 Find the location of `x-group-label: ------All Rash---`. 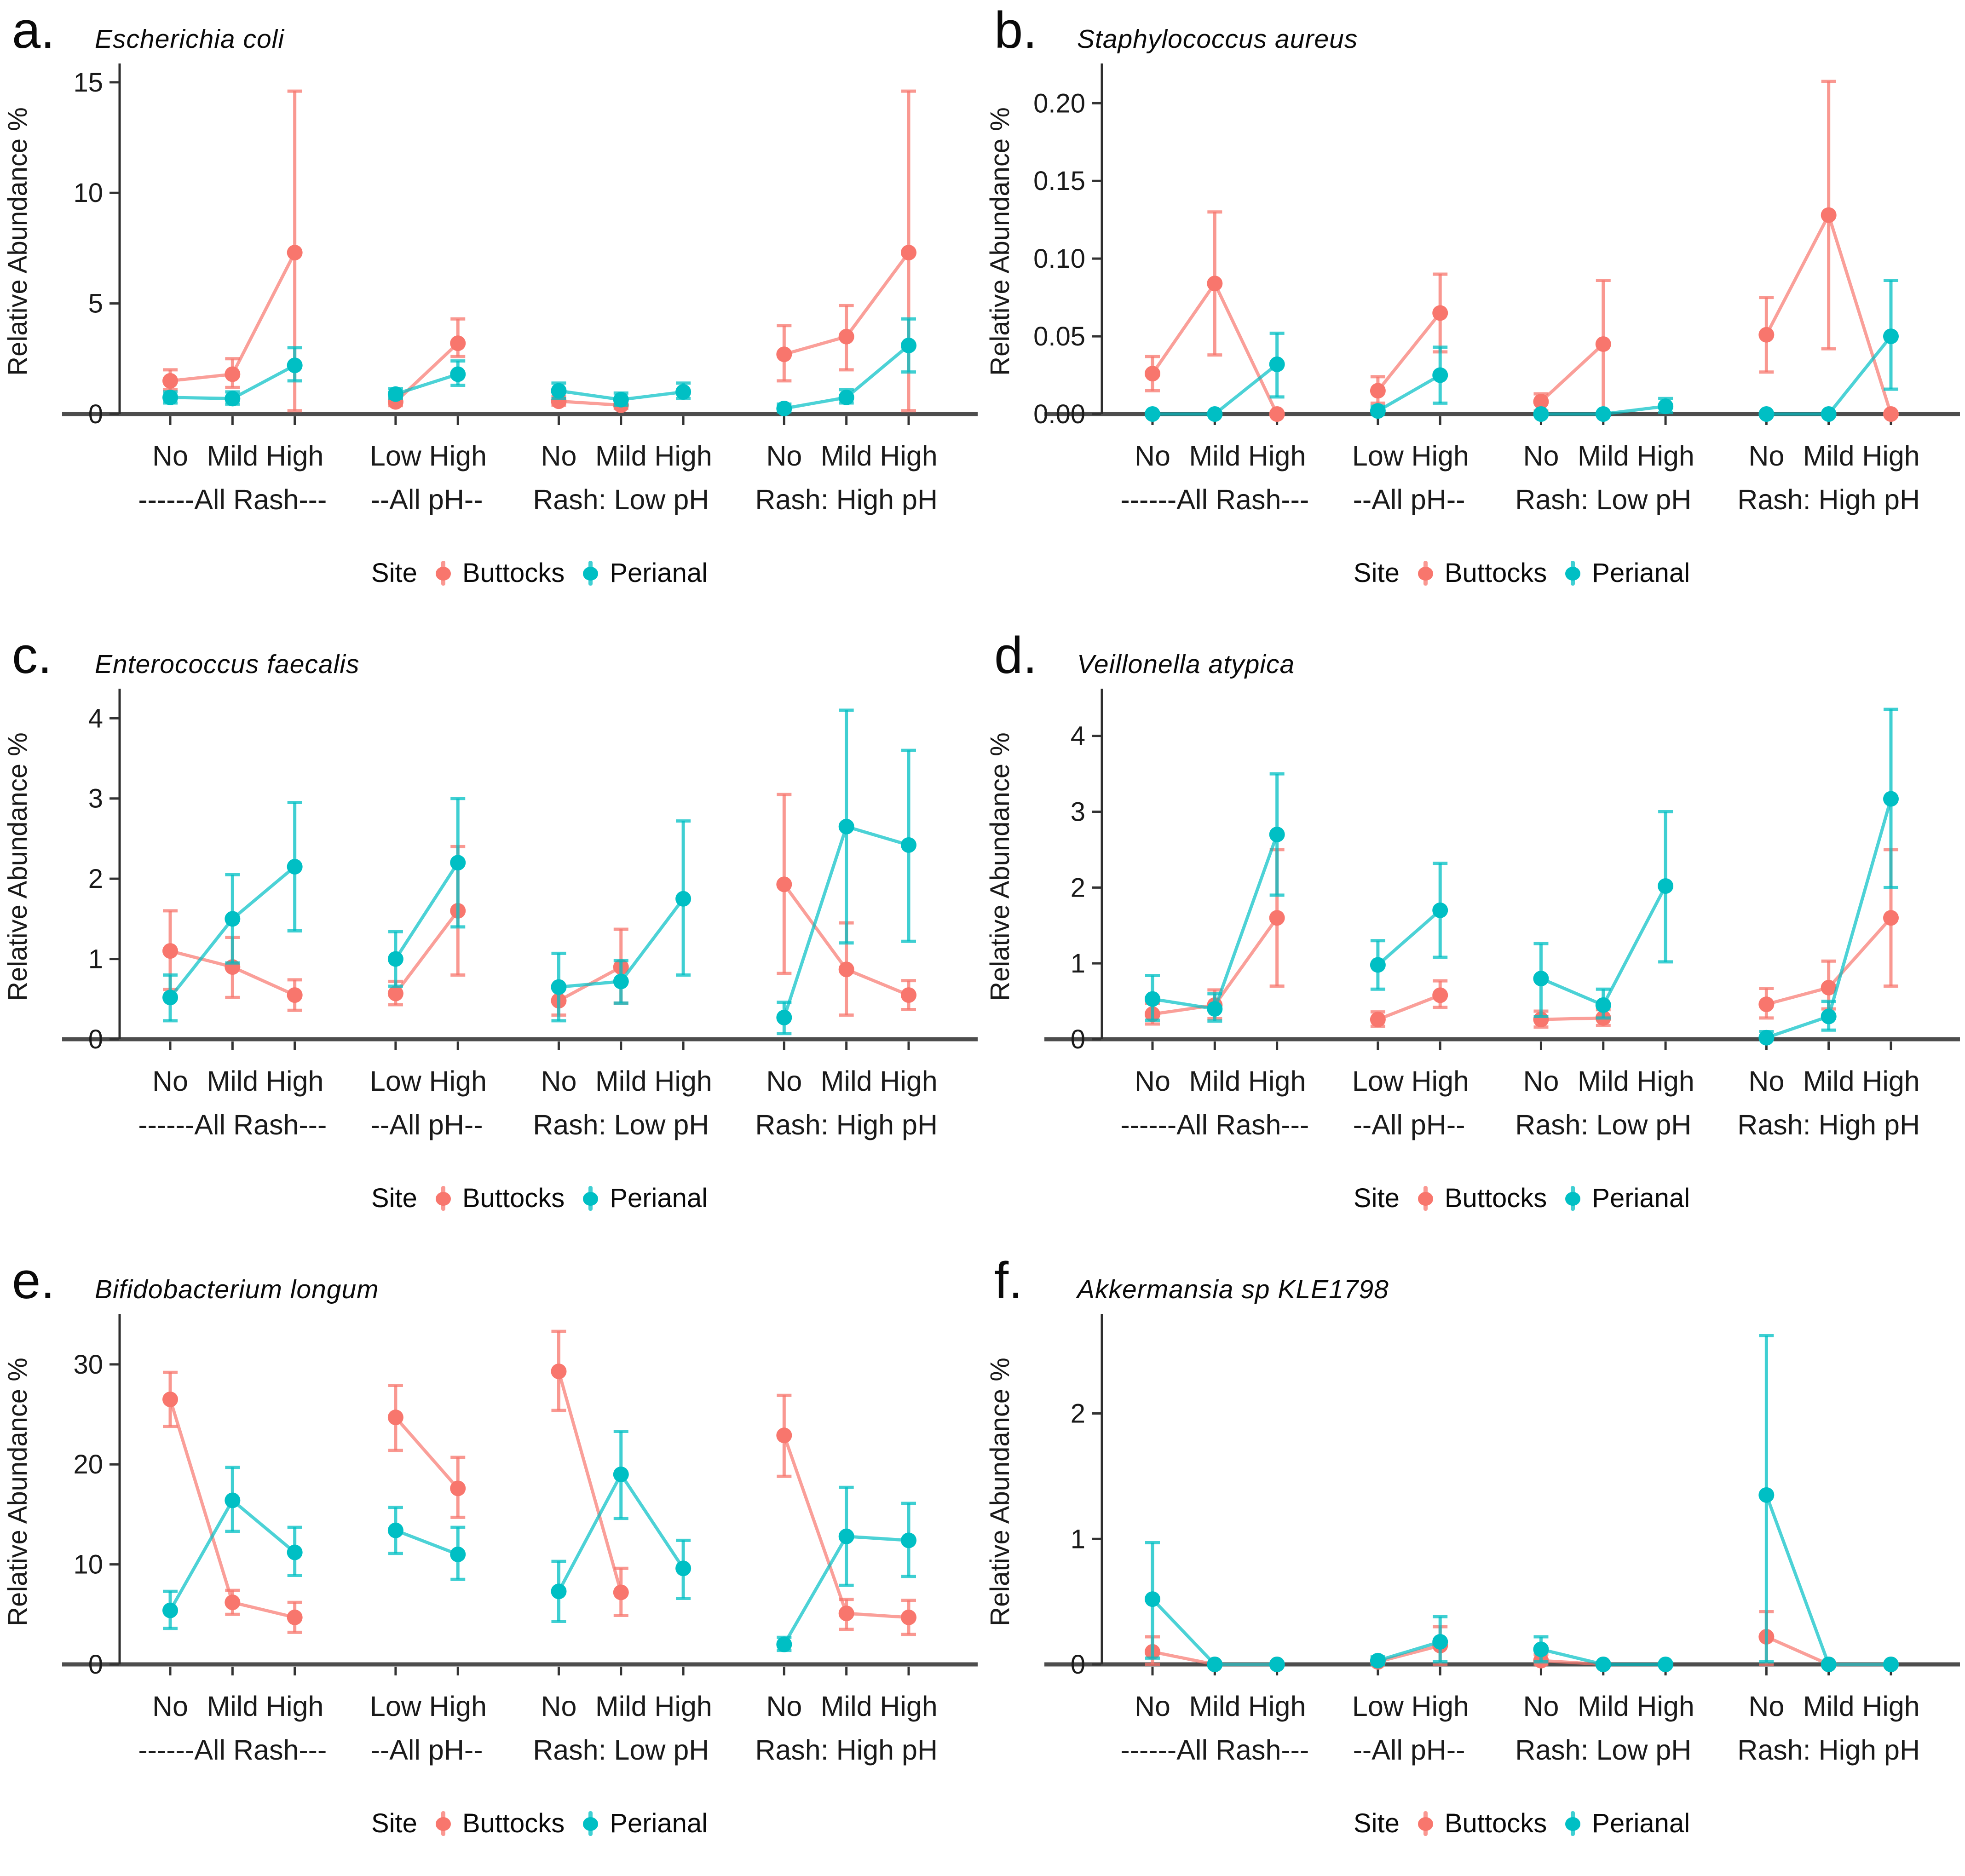

x-group-label: ------All Rash--- is located at coordinates (1215, 1750).